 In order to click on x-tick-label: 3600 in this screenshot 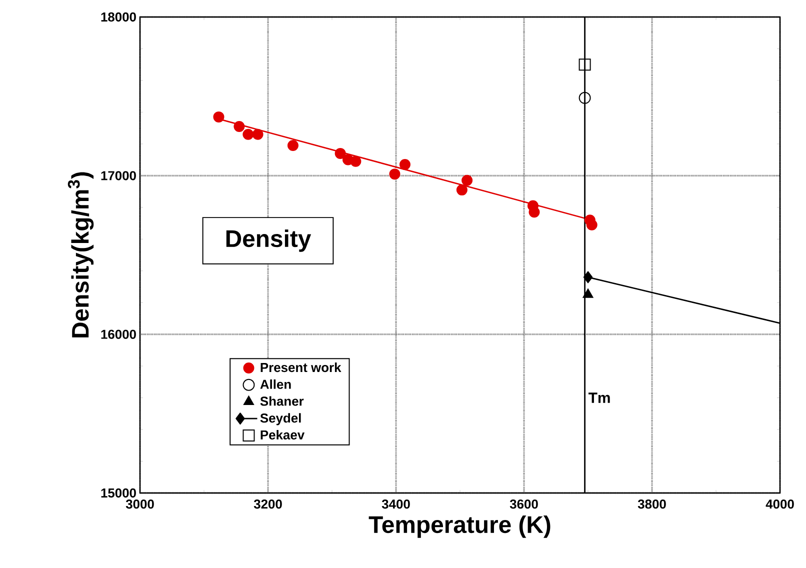, I will do `click(524, 504)`.